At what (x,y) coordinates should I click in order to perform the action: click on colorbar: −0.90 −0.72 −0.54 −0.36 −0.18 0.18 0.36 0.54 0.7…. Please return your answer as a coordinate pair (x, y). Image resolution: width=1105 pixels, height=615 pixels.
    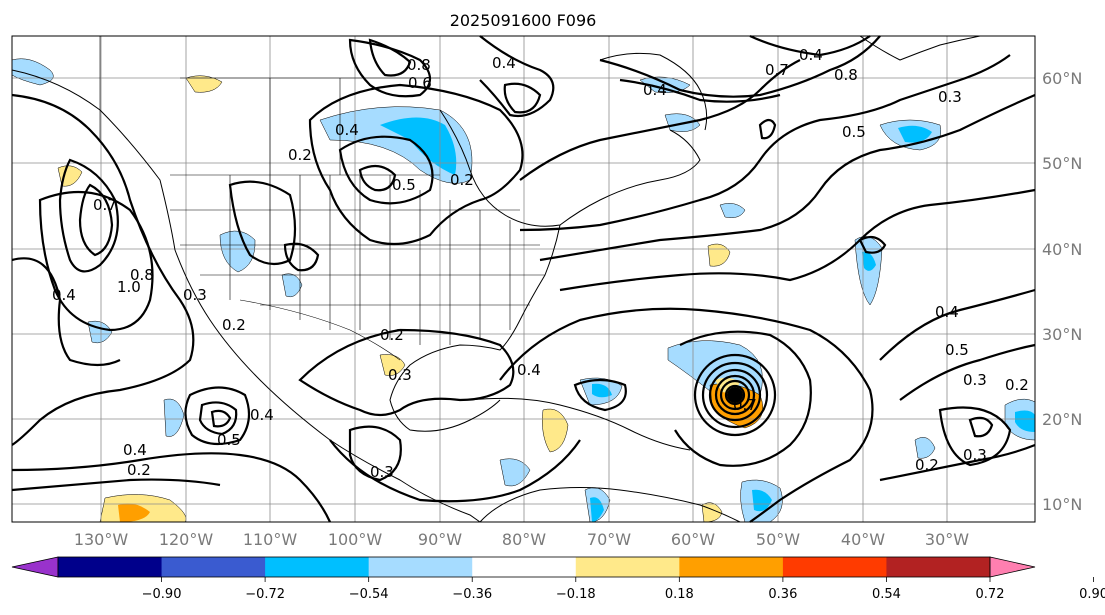
    Looking at the image, I should click on (558, 579).